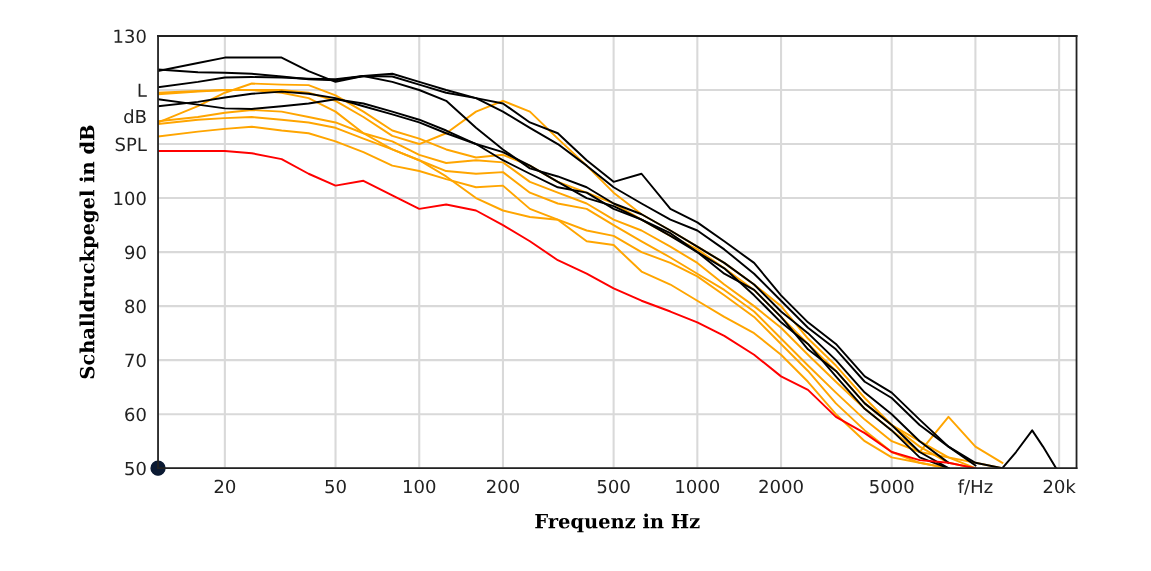 Image resolution: width=1151 pixels, height=571 pixels. I want to click on y-tick-label: 100, so click(130, 198).